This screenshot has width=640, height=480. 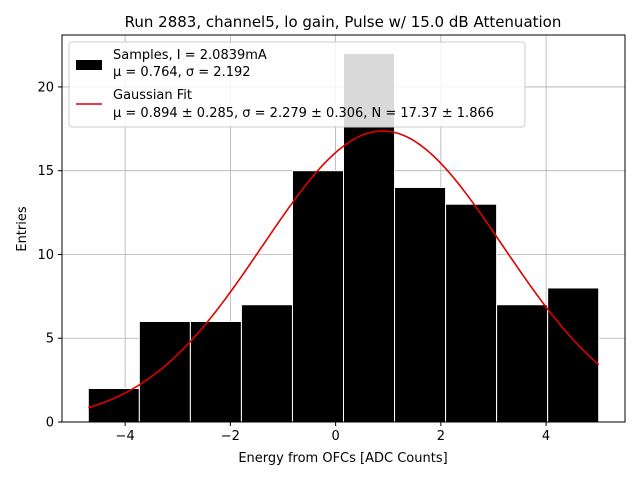 I want to click on y-axis-ticks: 0 5 10 15 20, so click(x=49, y=255).